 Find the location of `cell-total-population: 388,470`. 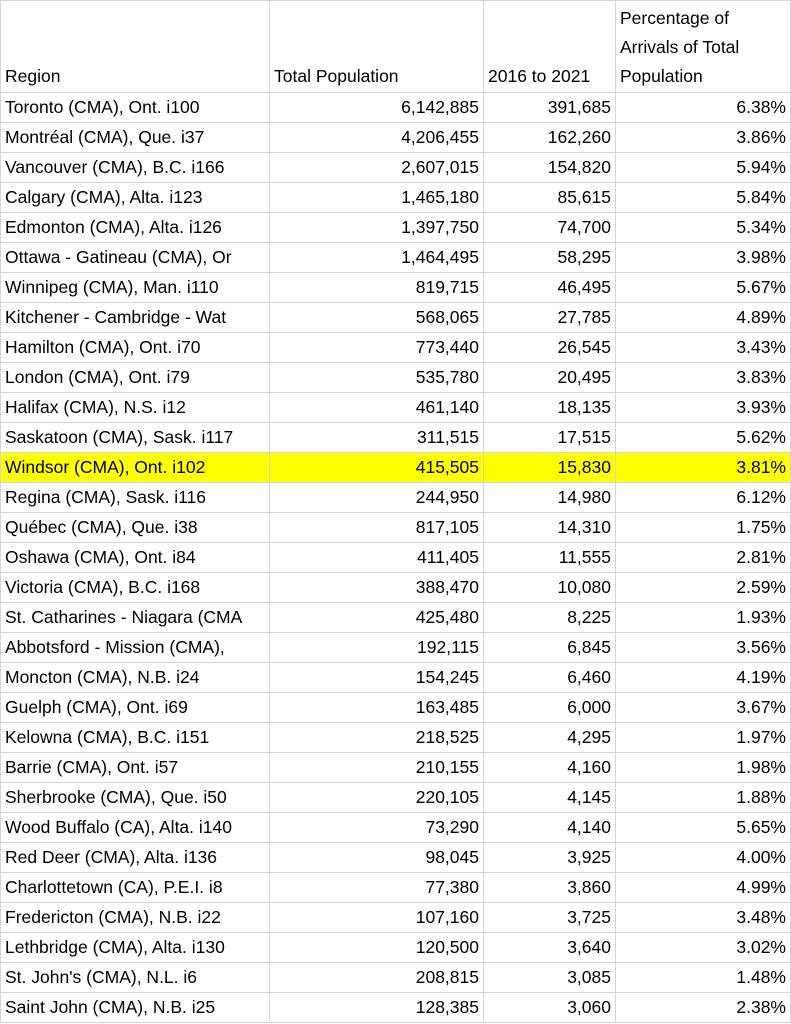

cell-total-population: 388,470 is located at coordinates (376, 587).